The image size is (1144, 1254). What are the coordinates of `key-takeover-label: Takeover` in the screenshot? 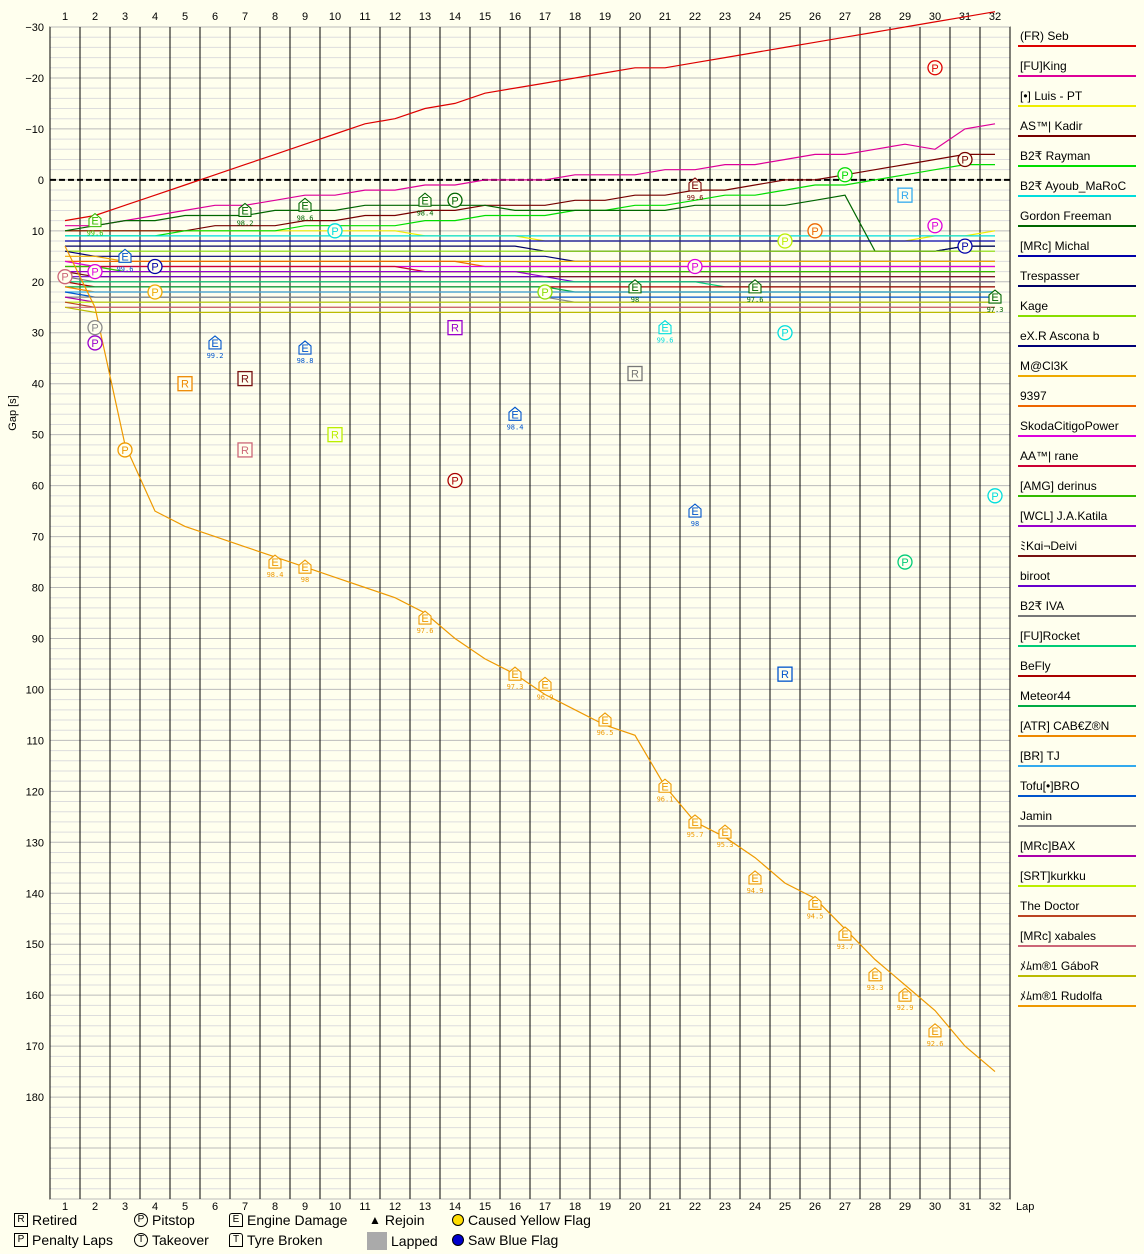 It's located at (180, 1240).